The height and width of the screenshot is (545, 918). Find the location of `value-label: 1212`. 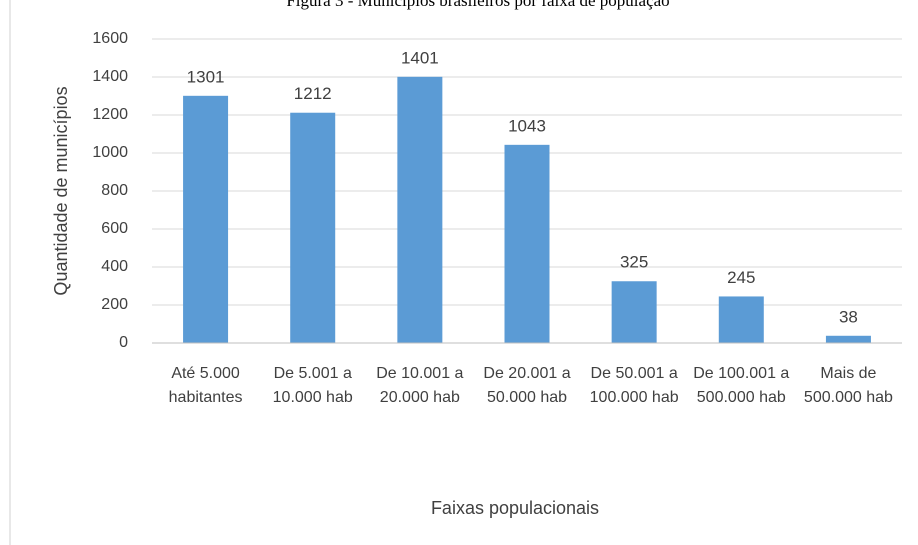

value-label: 1212 is located at coordinates (313, 93).